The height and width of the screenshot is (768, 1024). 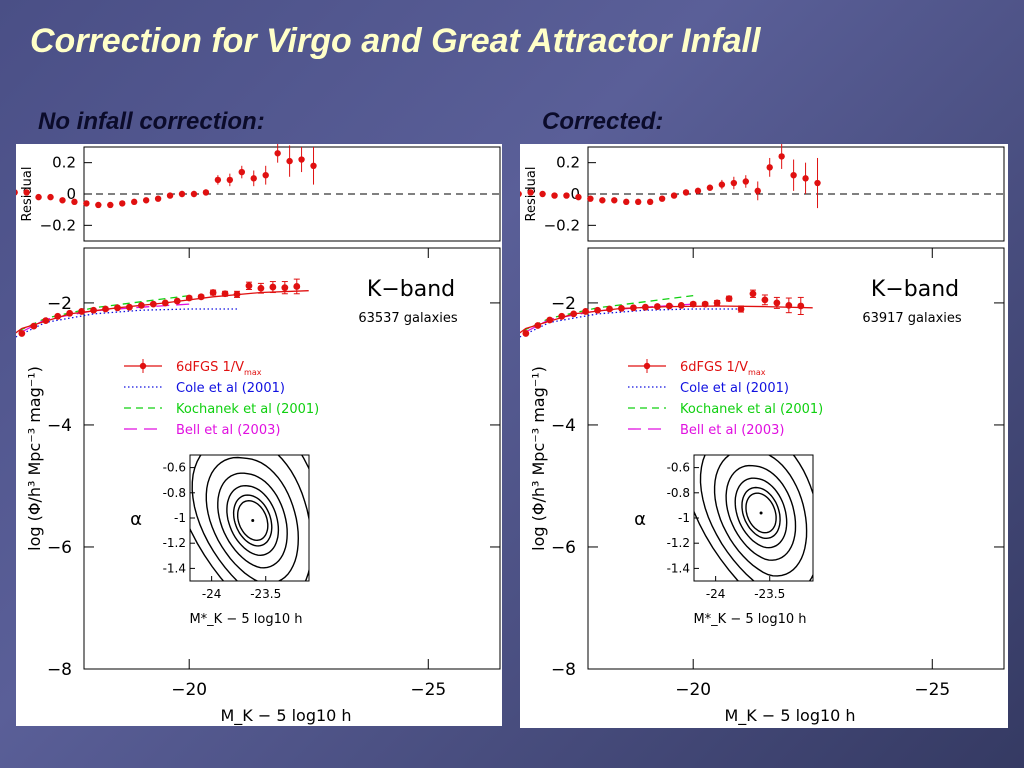 I want to click on x-axis-label: M_K − 5 log10 h, so click(x=789, y=716).